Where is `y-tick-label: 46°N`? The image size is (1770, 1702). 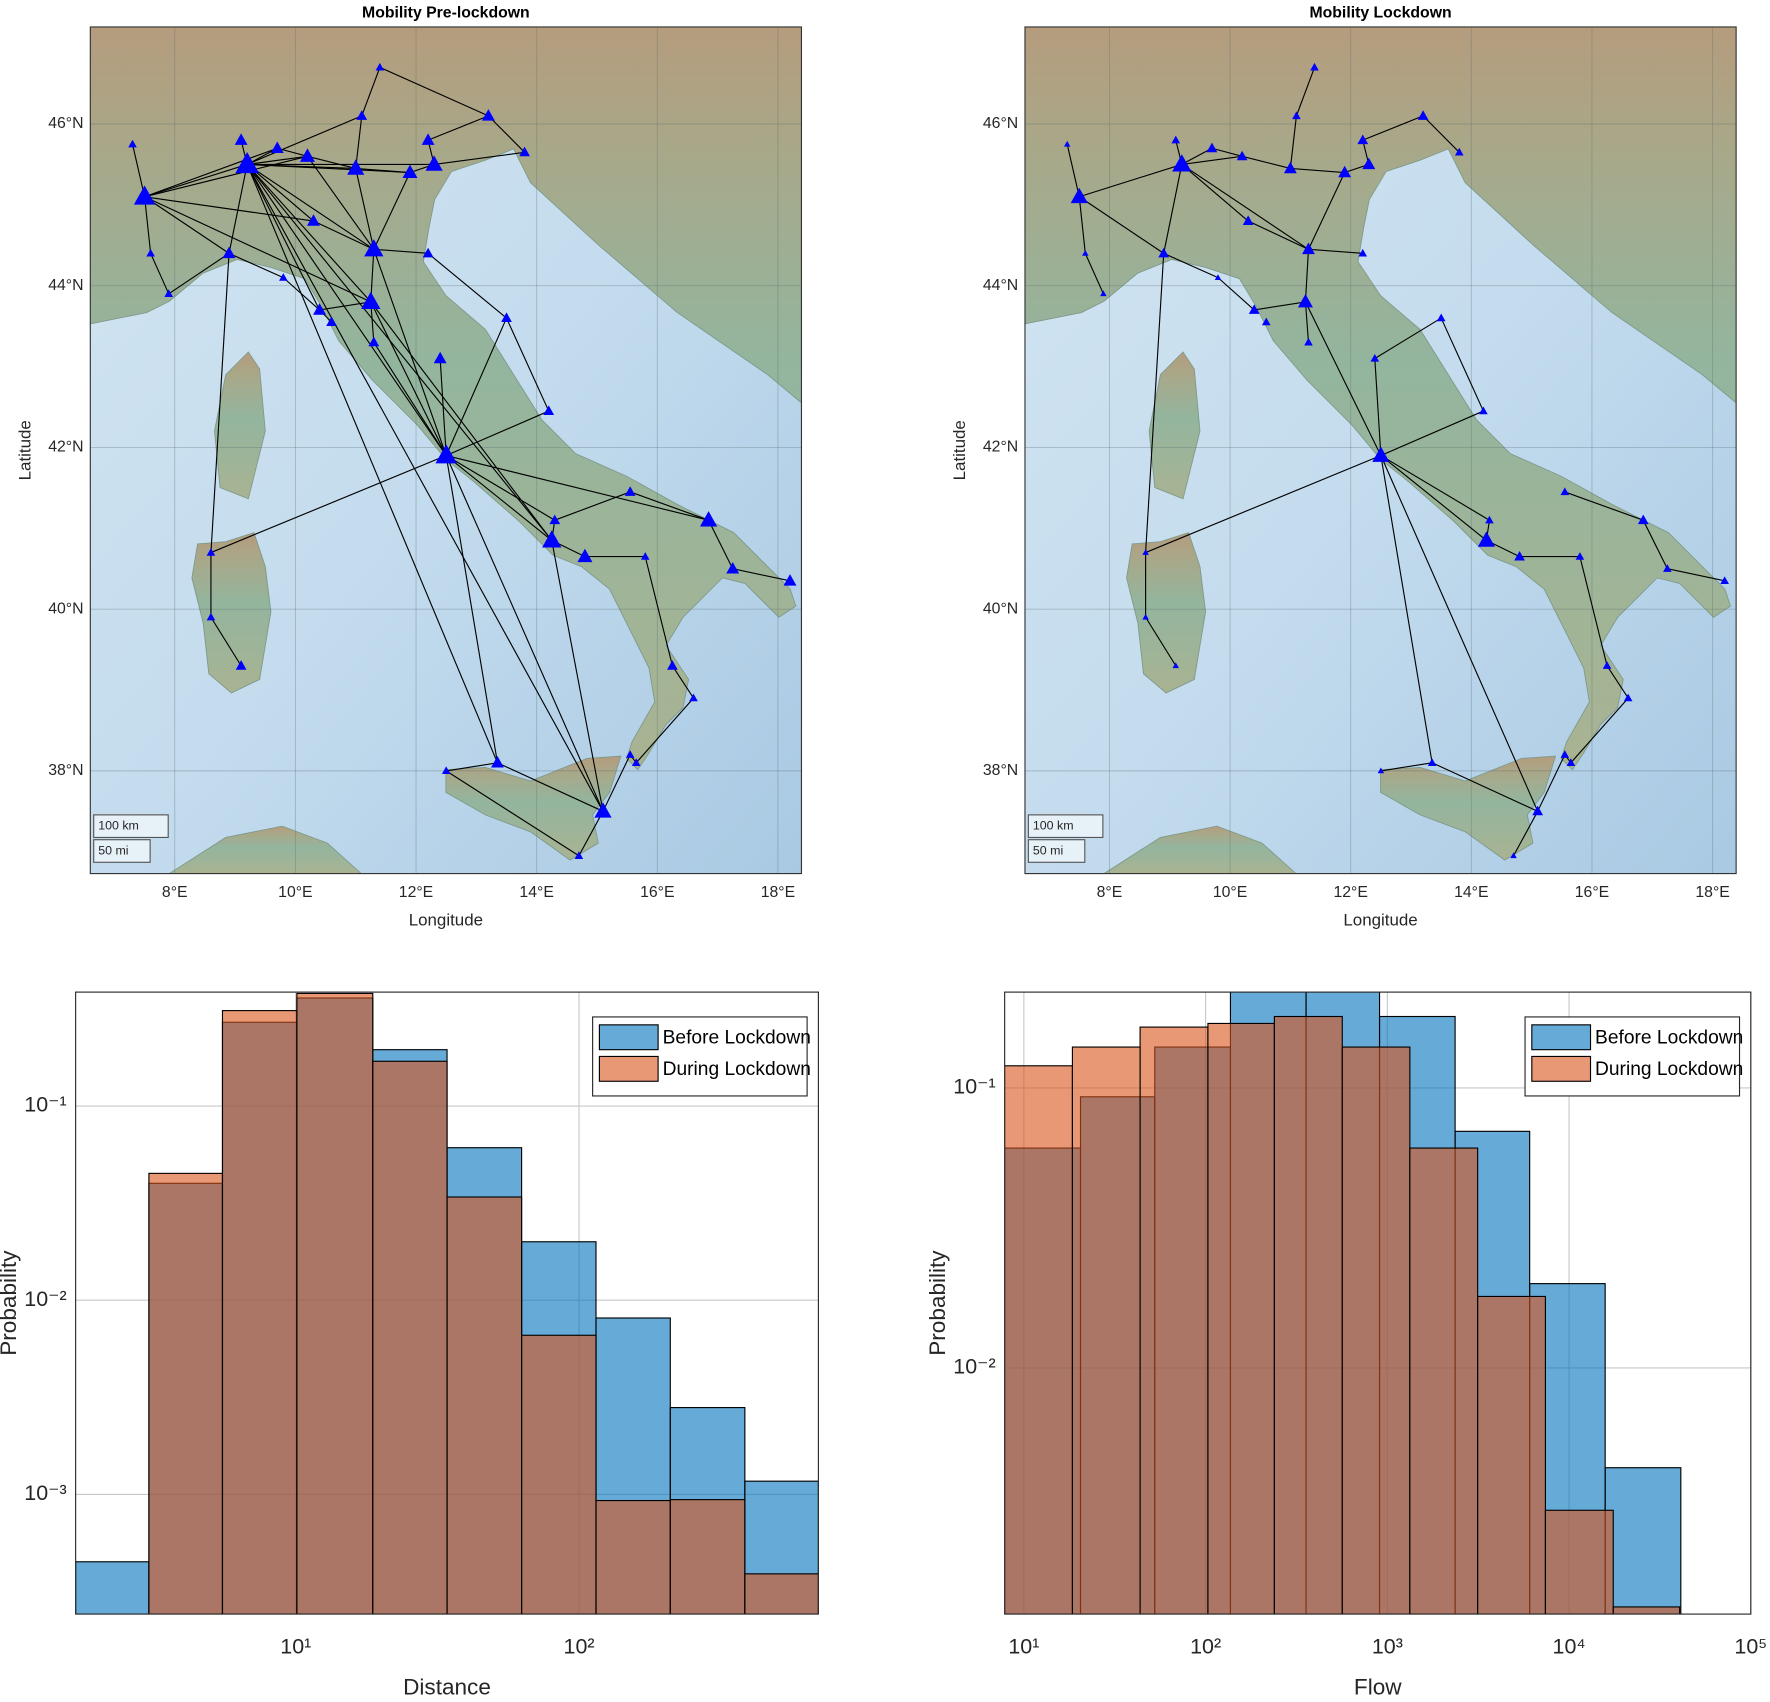
y-tick-label: 46°N is located at coordinates (65, 123).